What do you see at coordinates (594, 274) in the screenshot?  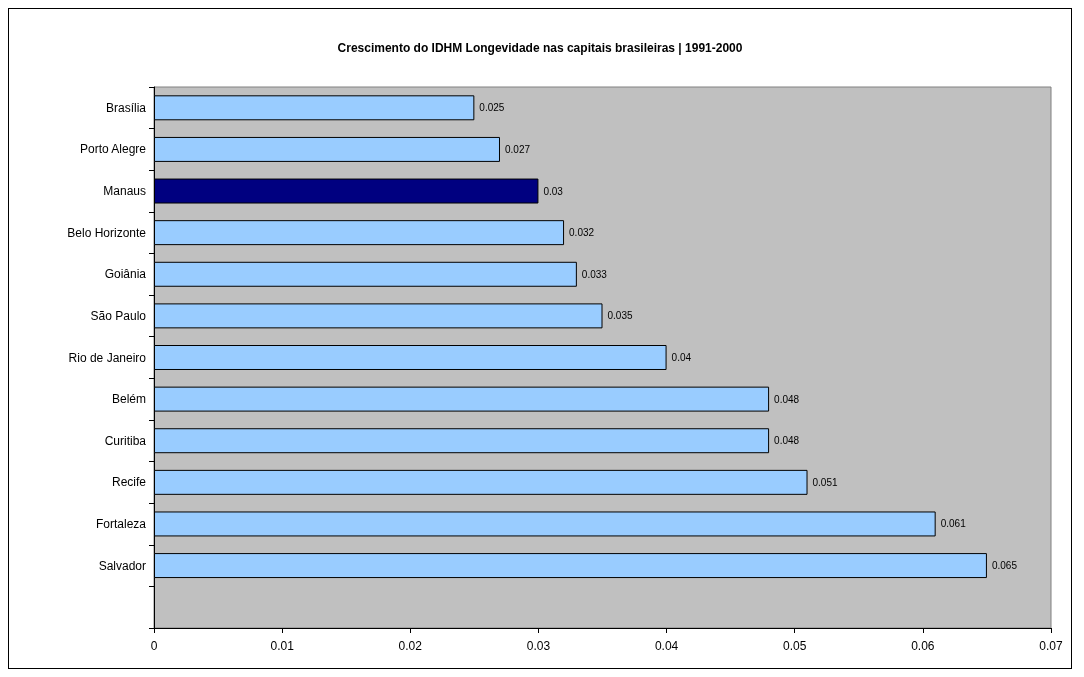 I see `data-label: 0.033` at bounding box center [594, 274].